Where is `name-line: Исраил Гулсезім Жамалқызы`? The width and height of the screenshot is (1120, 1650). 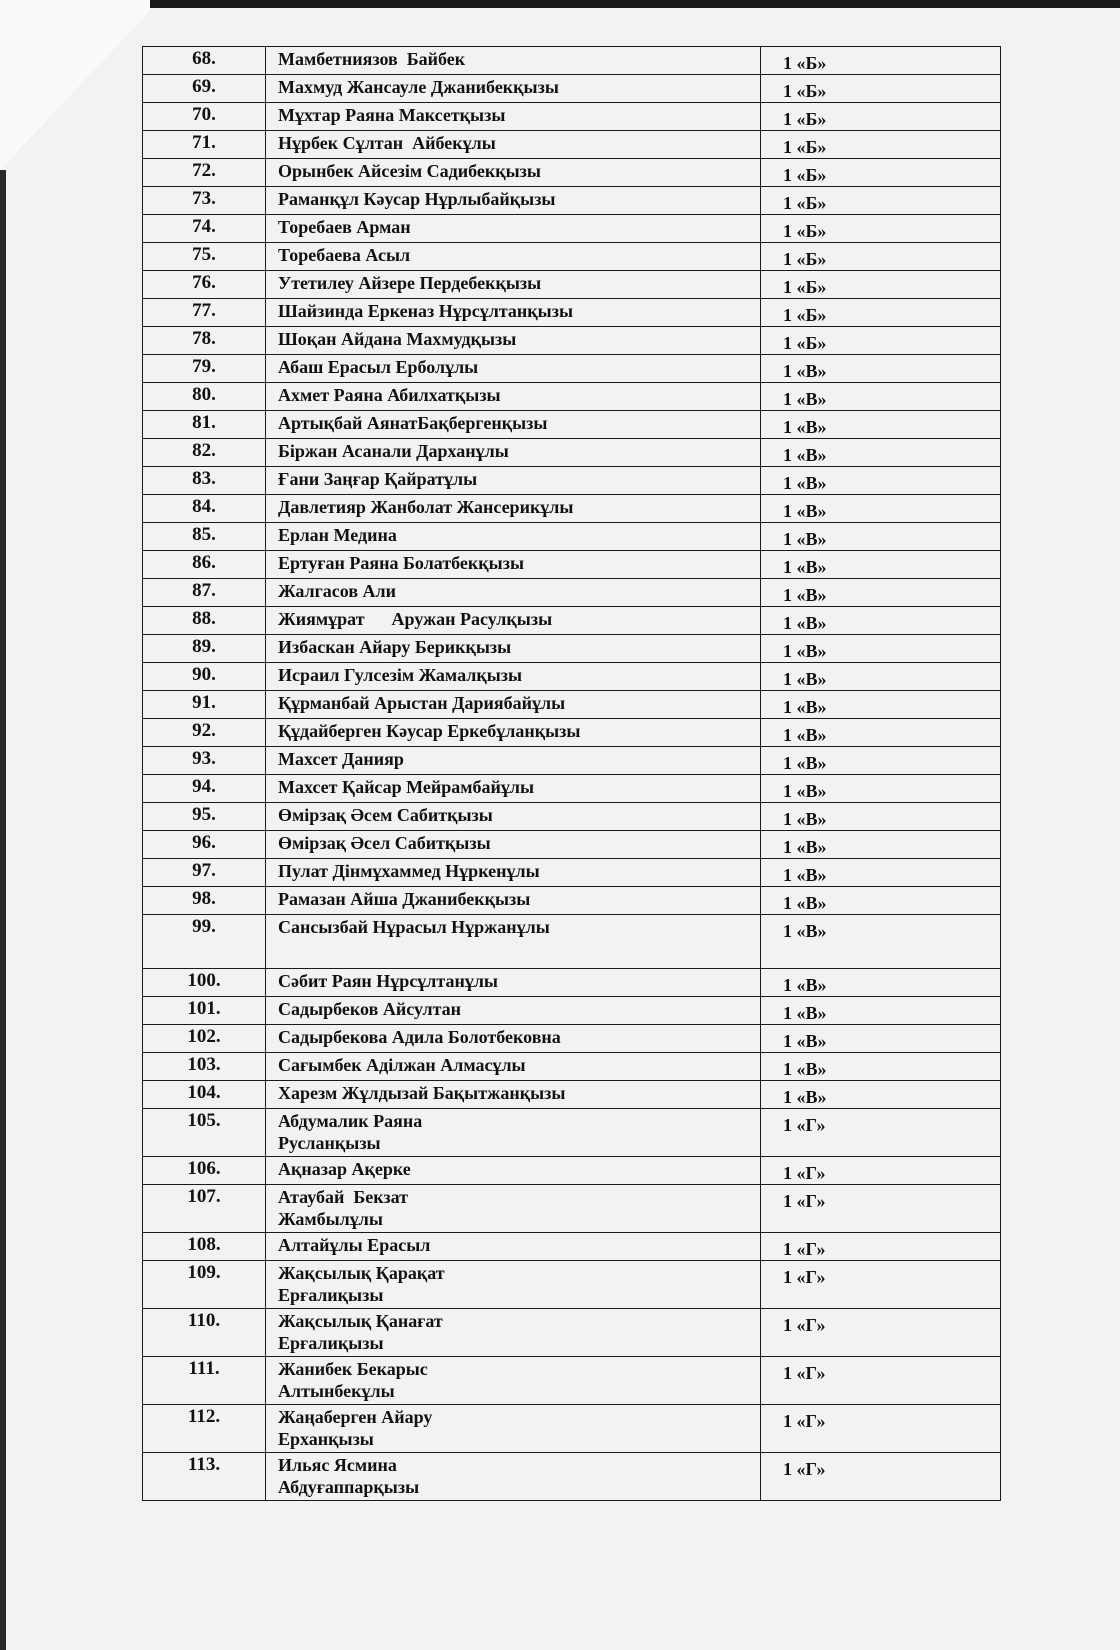
name-line: Исраил Гулсезім Жамалқызы is located at coordinates (400, 675).